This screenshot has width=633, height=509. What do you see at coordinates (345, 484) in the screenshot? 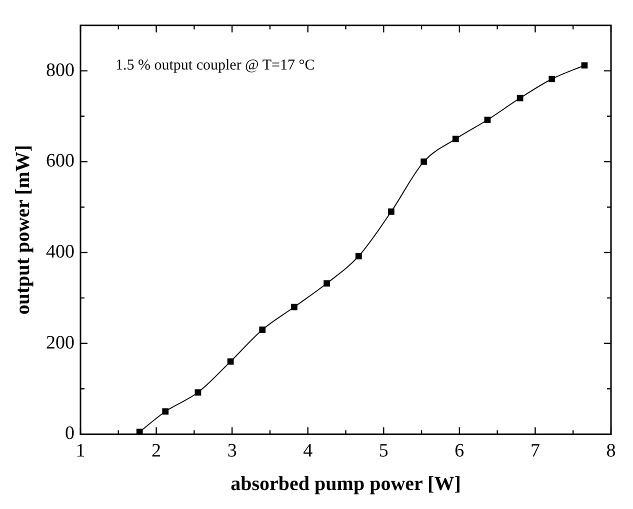
I see `x-axis-title: absorbed pump power [W]` at bounding box center [345, 484].